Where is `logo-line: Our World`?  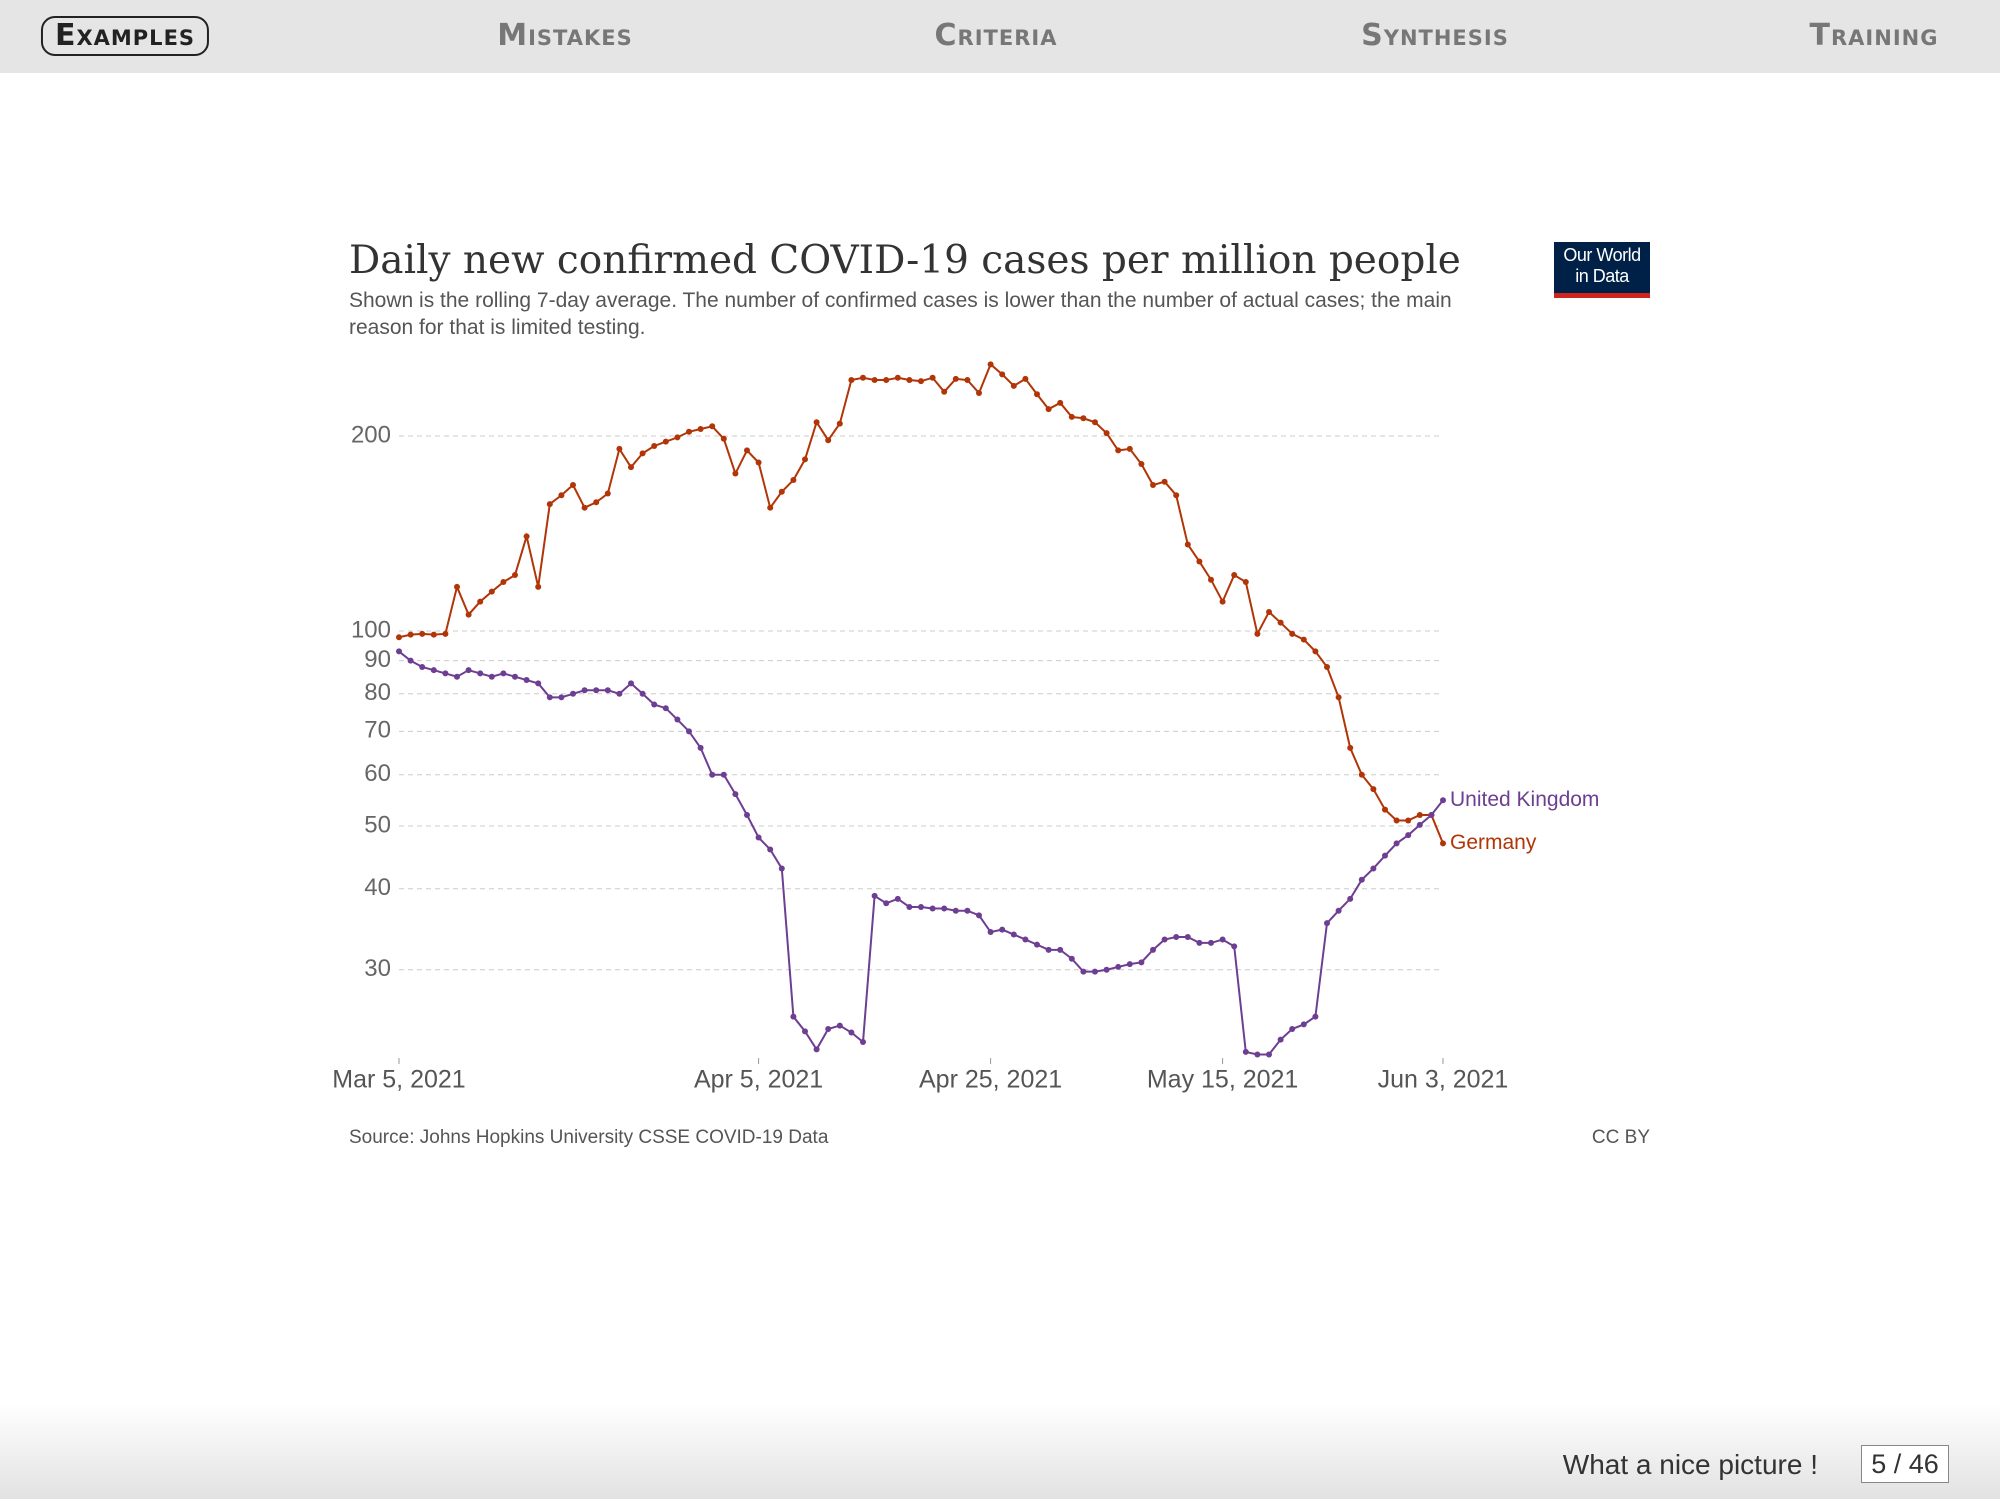 logo-line: Our World is located at coordinates (1602, 255).